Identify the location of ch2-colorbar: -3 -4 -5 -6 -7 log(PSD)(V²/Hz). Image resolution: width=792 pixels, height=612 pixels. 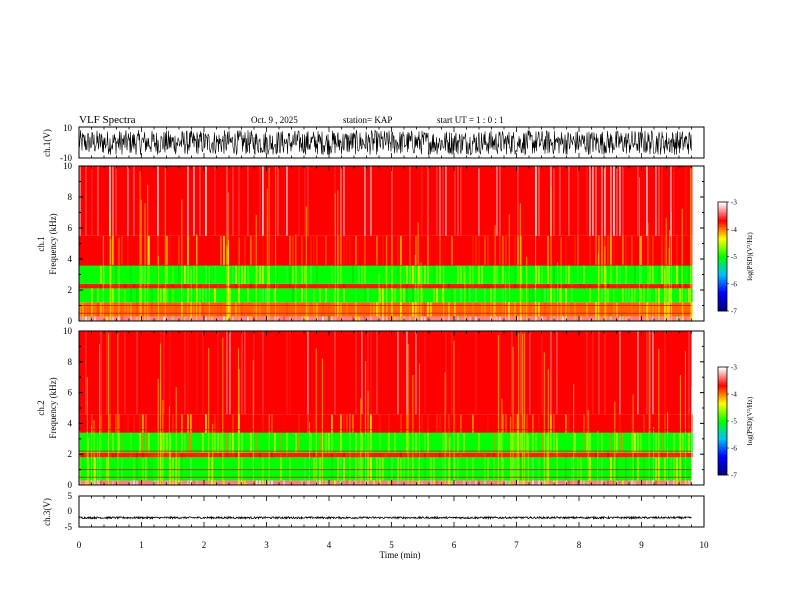
(735, 422).